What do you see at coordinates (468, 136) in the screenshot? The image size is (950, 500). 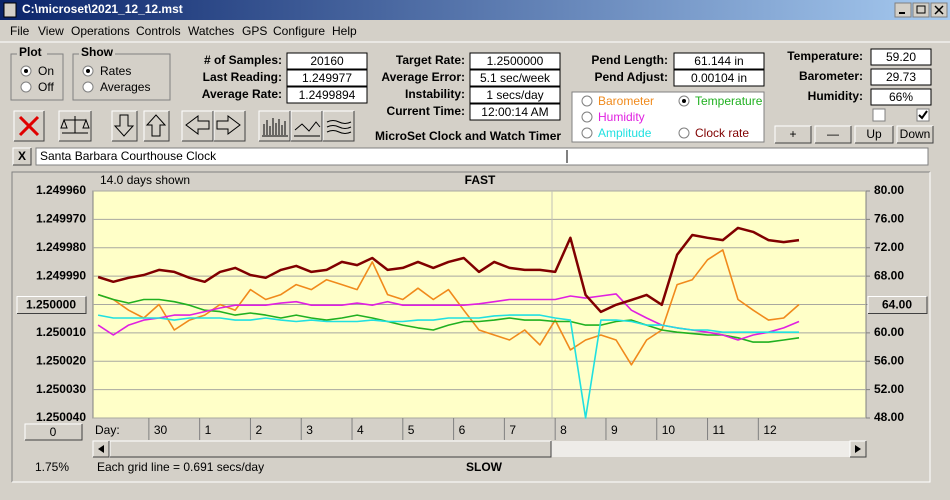 I see `app-caption: MicroSet Clock and Watch Timer` at bounding box center [468, 136].